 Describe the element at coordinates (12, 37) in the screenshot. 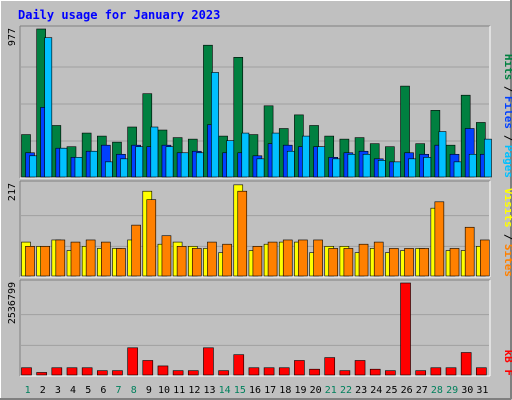

I see `y-axis-max-label: 977` at that location.